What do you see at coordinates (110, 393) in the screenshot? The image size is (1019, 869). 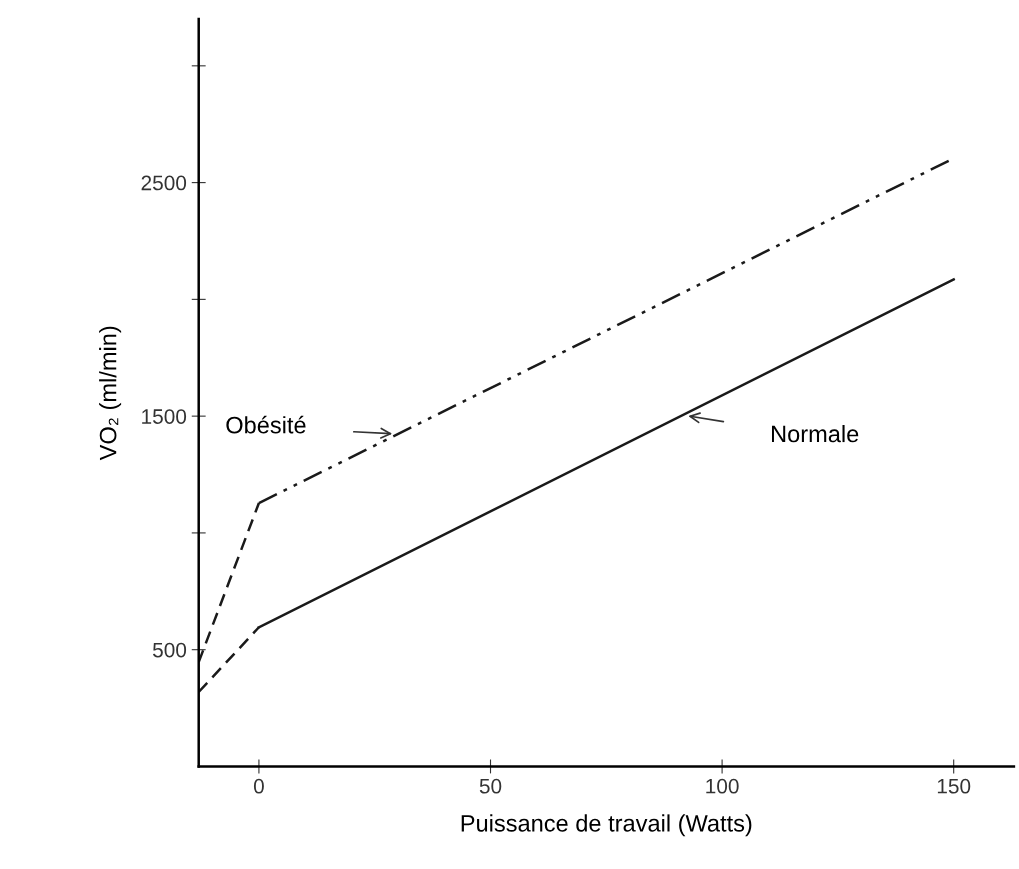 I see `y-axis-title: VO₂ (ml/min)` at bounding box center [110, 393].